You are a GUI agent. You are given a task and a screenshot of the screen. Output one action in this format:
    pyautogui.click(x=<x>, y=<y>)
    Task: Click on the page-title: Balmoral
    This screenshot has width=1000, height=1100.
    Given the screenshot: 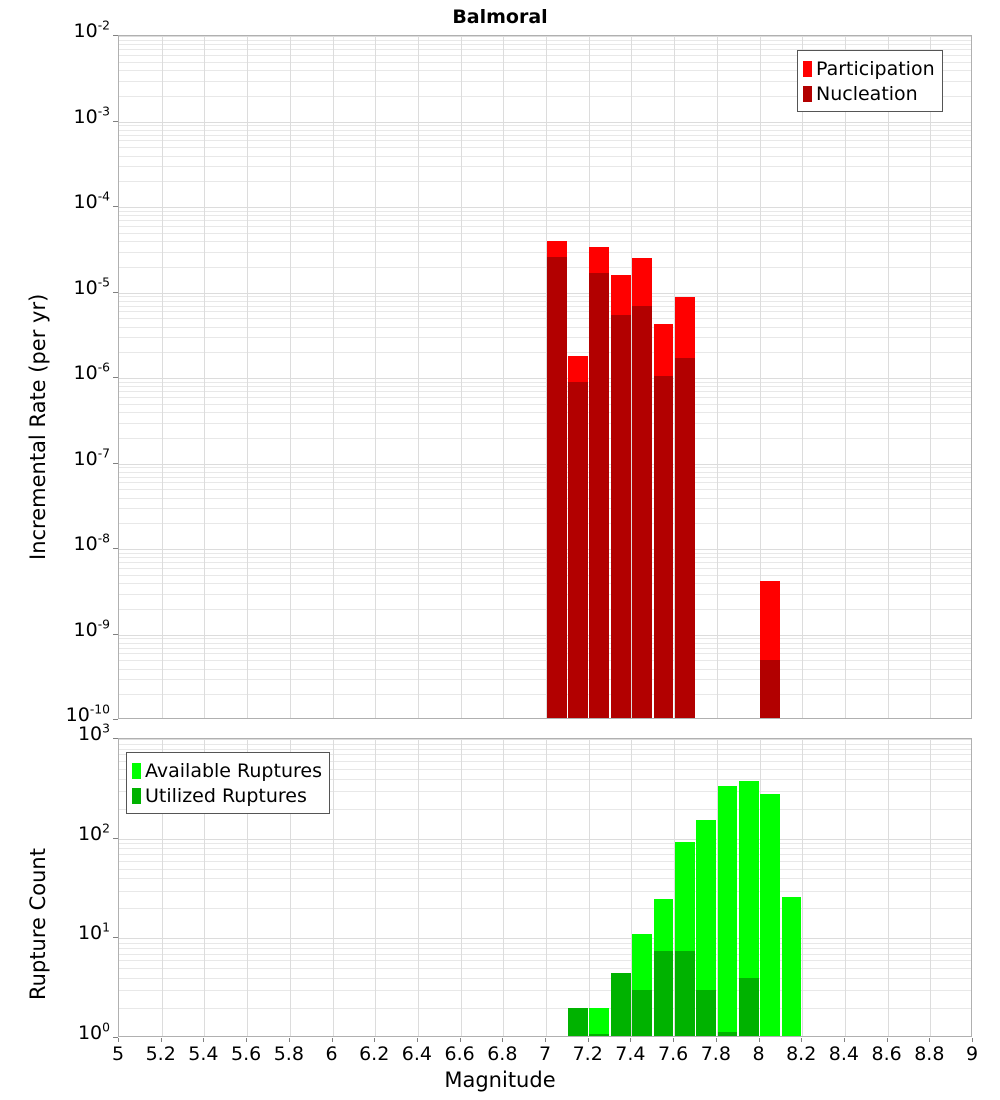 What is the action you would take?
    pyautogui.click(x=500, y=17)
    